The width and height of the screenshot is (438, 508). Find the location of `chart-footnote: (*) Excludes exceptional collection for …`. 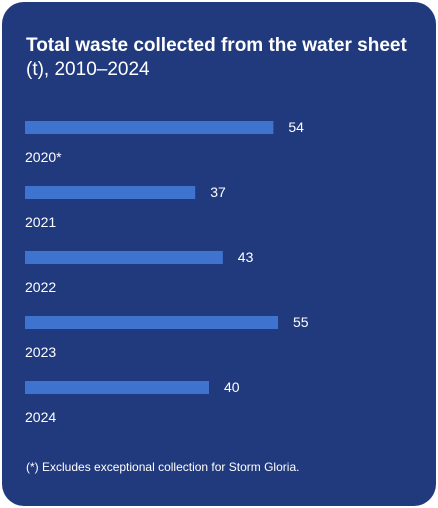

chart-footnote: (*) Excludes exceptional collection for … is located at coordinates (163, 467).